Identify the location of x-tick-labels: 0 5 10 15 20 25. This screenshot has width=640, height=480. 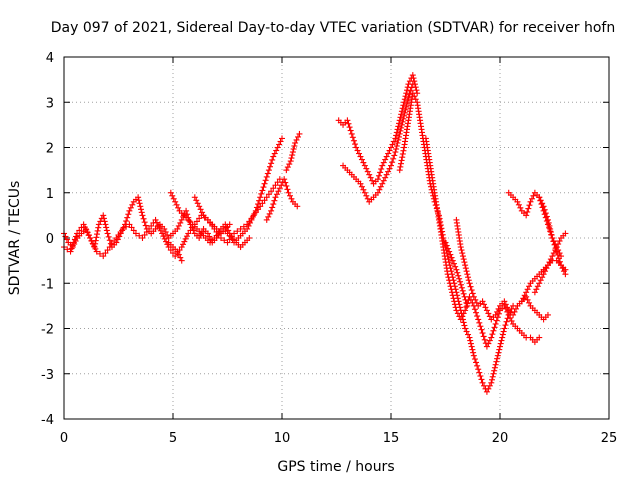
(338, 438).